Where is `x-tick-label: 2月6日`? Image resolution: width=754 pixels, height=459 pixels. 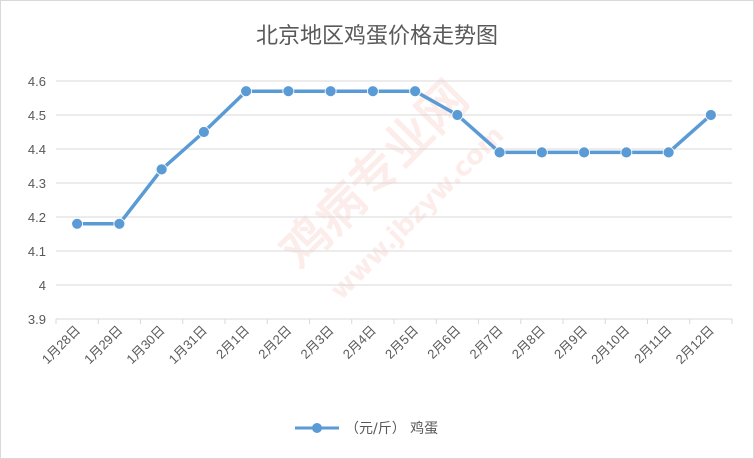 x-tick-label: 2月6日 is located at coordinates (443, 342).